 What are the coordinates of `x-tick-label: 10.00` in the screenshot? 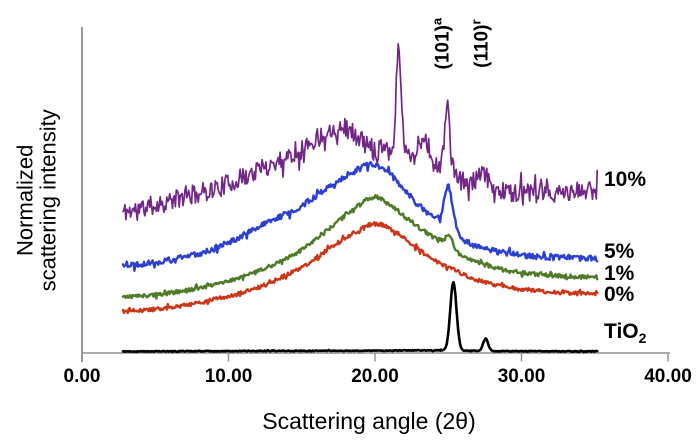 It's located at (228, 376).